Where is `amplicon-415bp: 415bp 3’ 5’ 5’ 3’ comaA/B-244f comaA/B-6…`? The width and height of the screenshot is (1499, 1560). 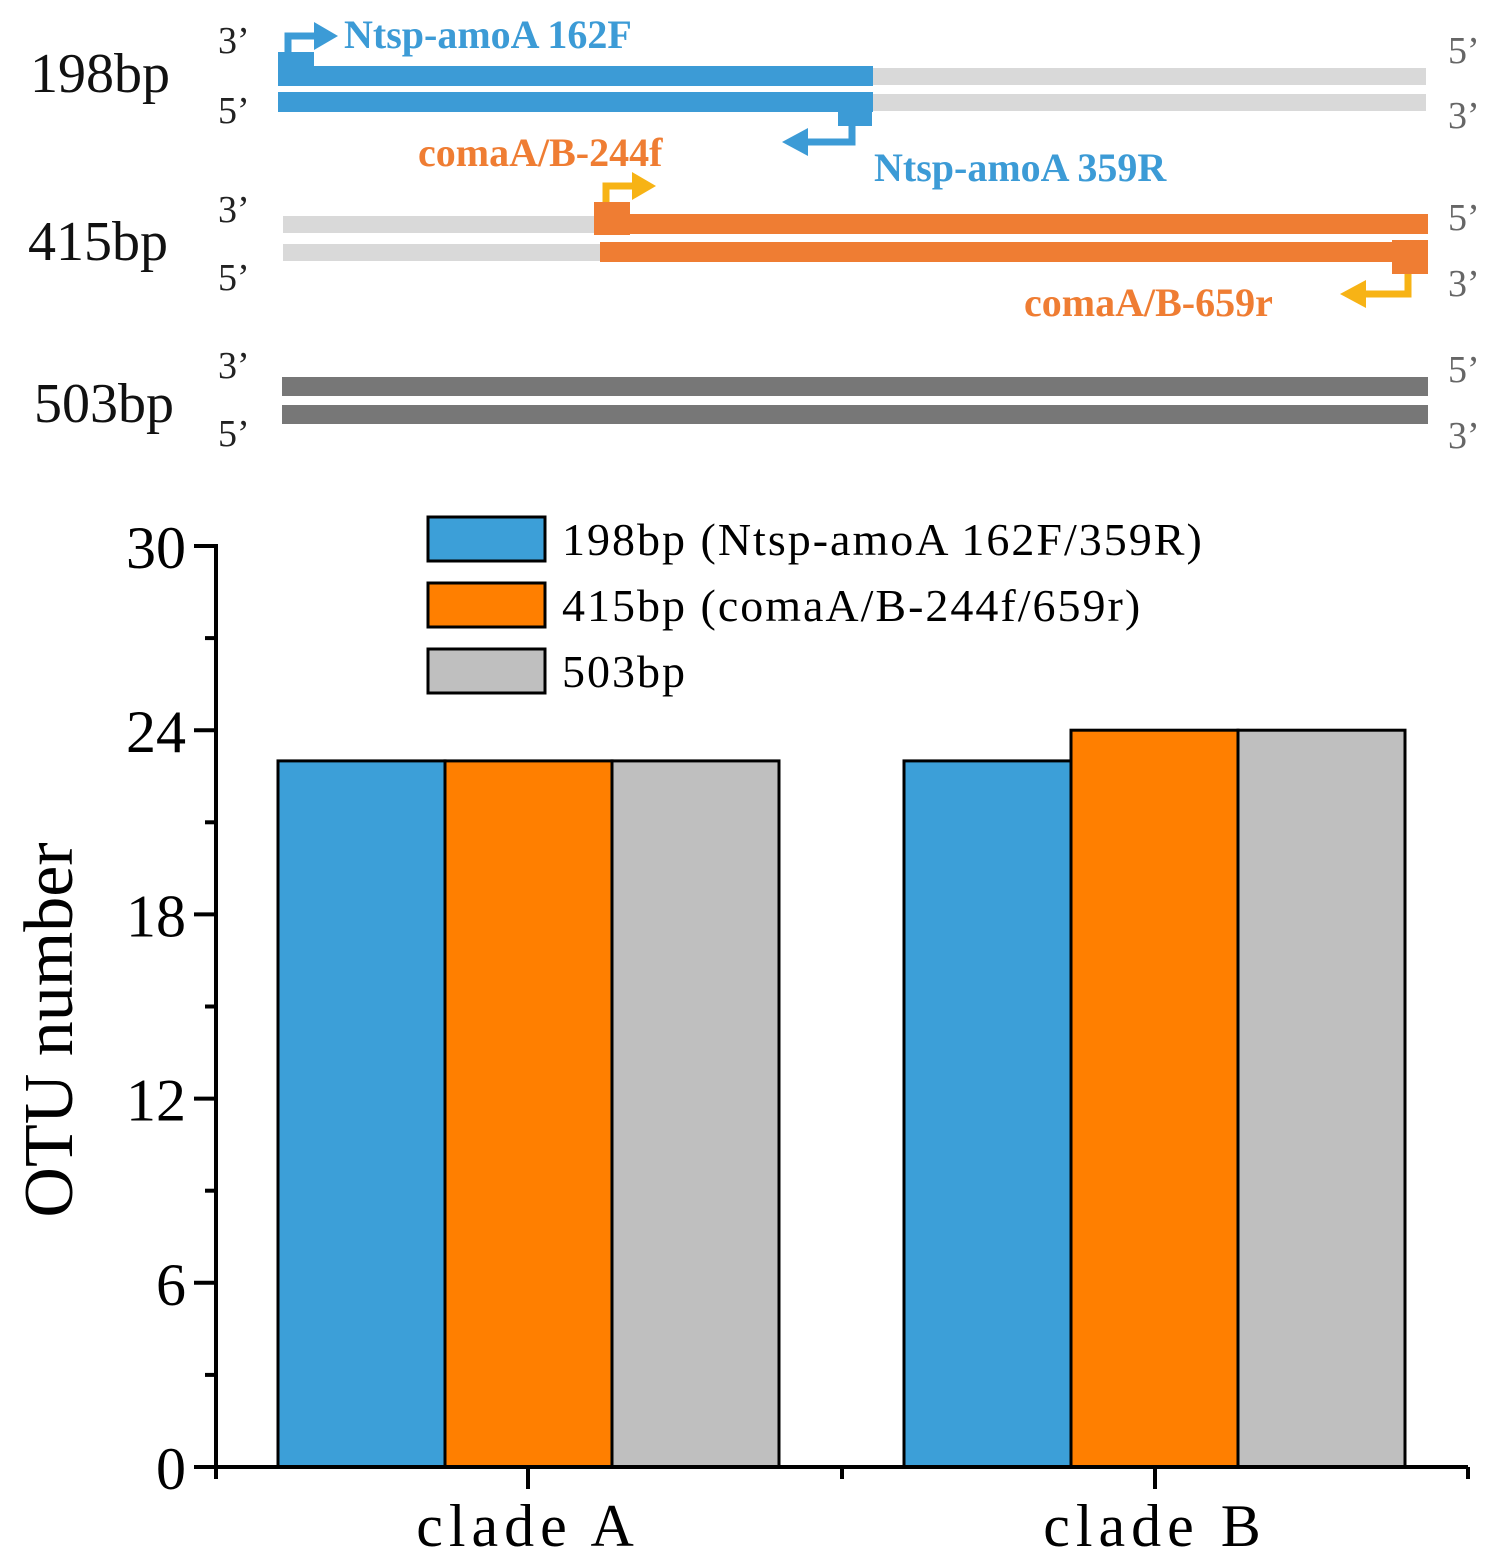
amplicon-415bp: 415bp 3’ 5’ 5’ 3’ comaA/B-244f comaA/B-6… is located at coordinates (754, 227).